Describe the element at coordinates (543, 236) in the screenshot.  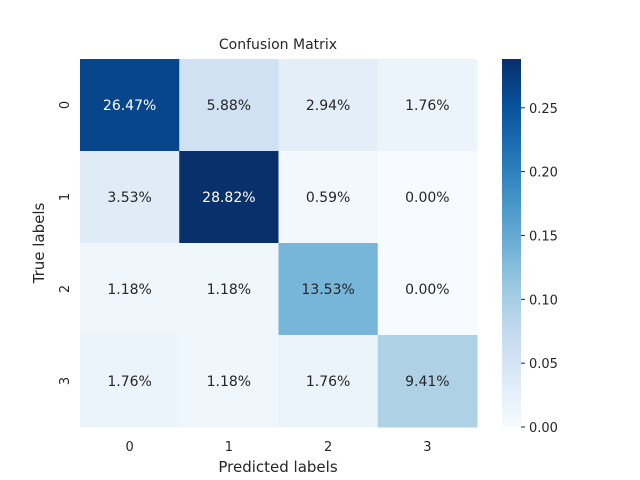
I see `colorbar-tick-label: 0.15` at that location.